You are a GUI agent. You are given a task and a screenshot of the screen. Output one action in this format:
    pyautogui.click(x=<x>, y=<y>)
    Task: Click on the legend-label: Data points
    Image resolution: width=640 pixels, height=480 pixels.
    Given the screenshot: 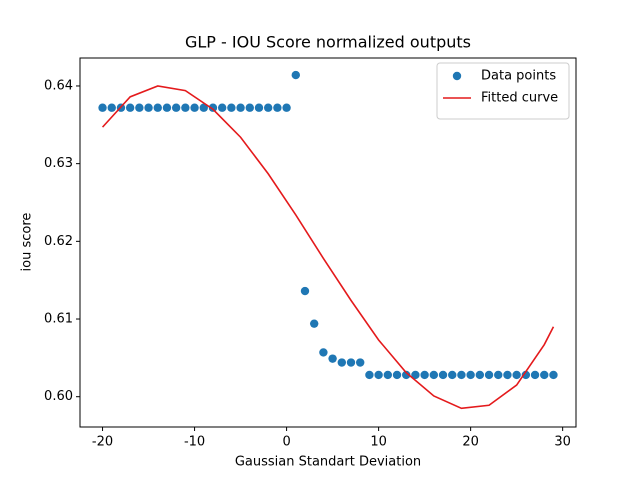 What is the action you would take?
    pyautogui.click(x=518, y=76)
    